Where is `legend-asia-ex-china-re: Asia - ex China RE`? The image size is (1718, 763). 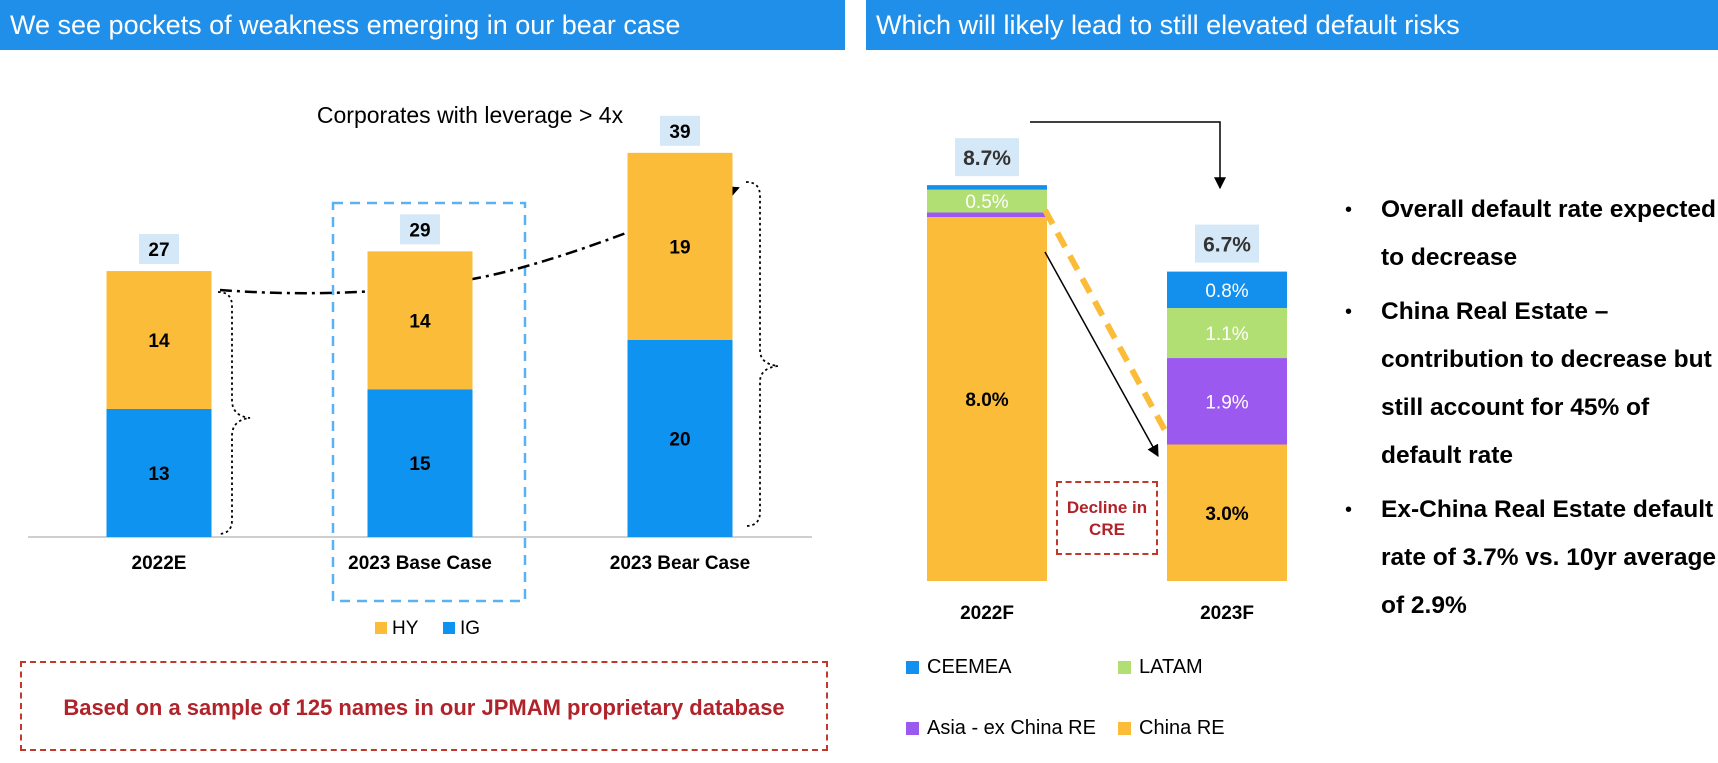
legend-asia-ex-china-re: Asia - ex China RE is located at coordinates (1001, 728).